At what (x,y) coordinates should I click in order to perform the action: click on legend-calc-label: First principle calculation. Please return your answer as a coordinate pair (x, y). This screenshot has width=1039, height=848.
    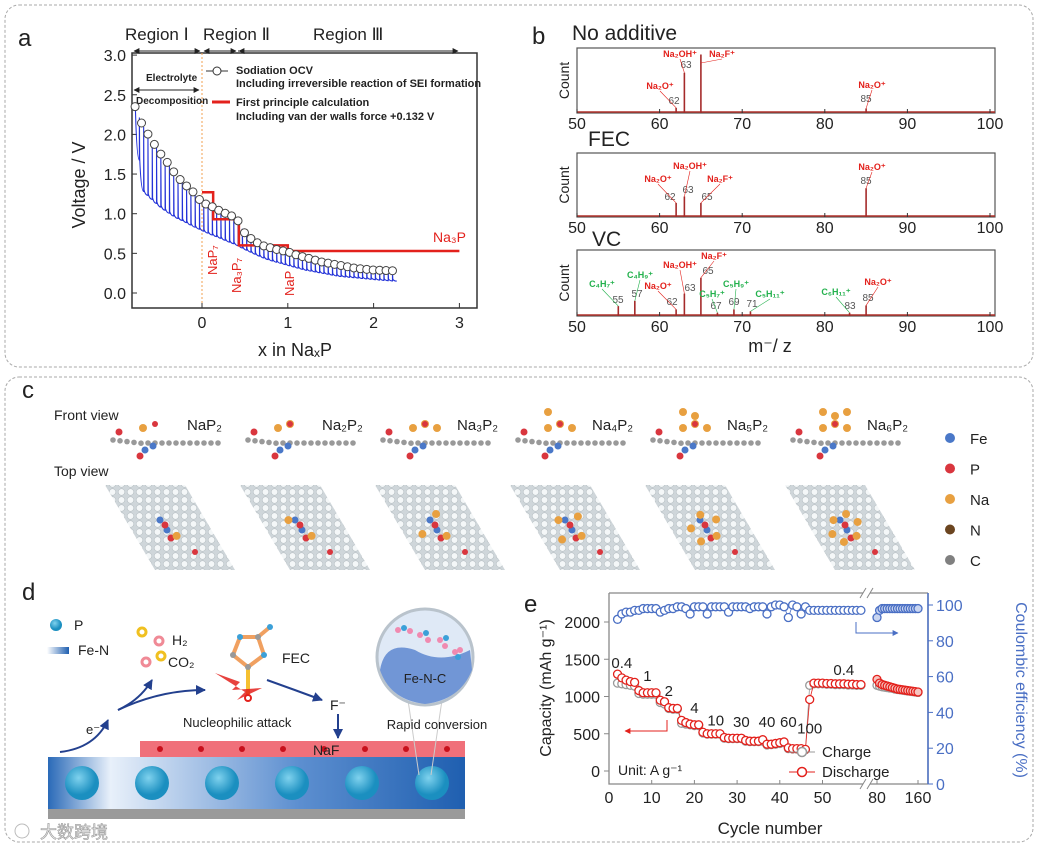
    Looking at the image, I should click on (303, 103).